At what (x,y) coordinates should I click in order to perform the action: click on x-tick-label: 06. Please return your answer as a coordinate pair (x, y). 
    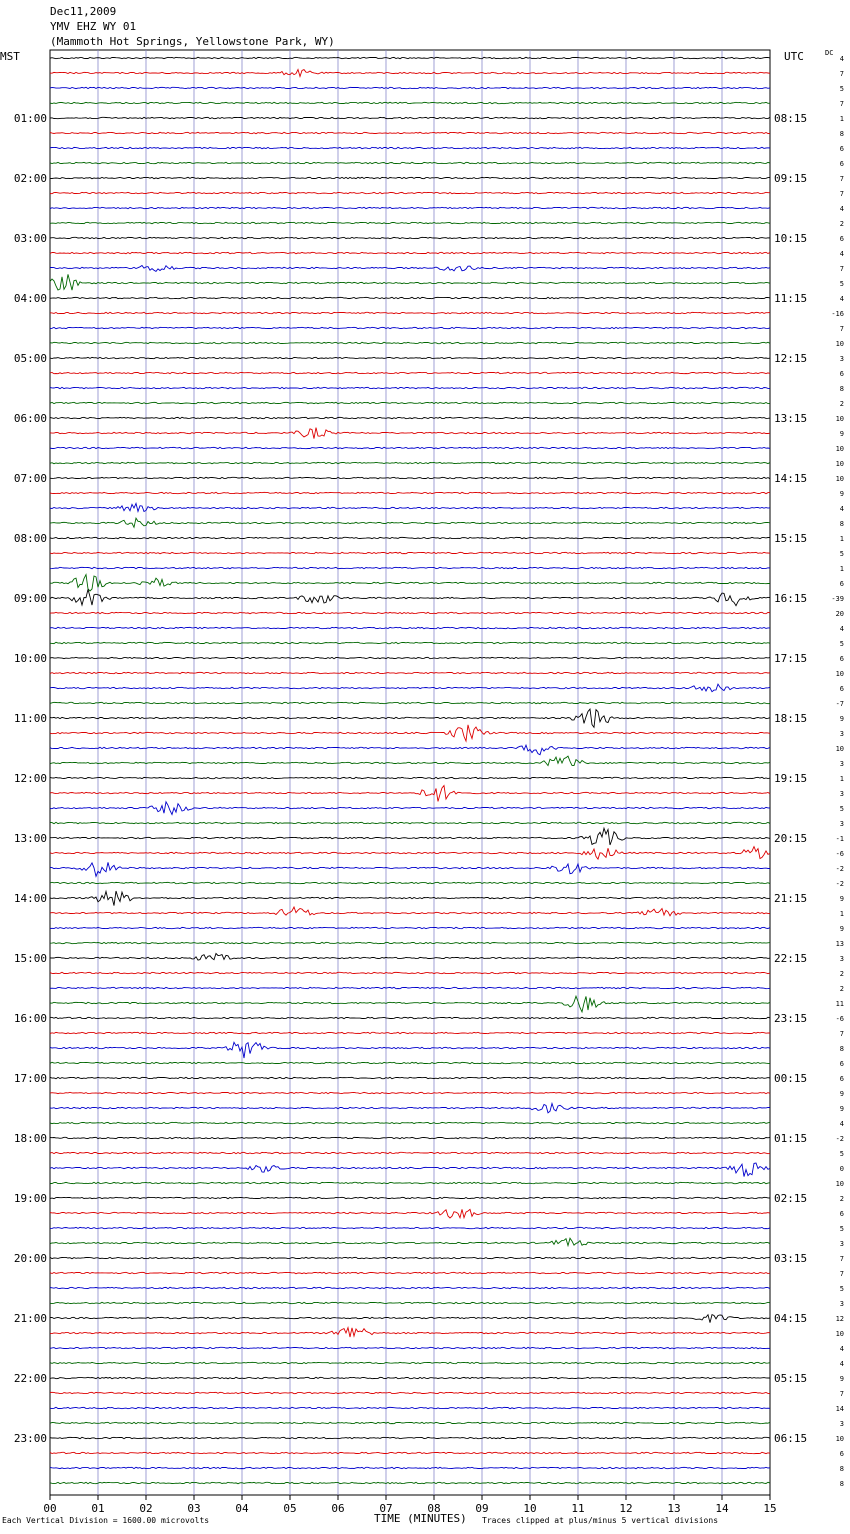
    Looking at the image, I should click on (337, 1508).